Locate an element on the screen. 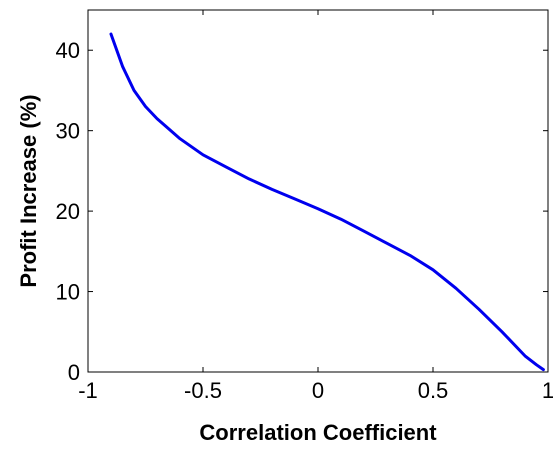 This screenshot has height=452, width=553. x-axis-title: Correlation Coefficient is located at coordinates (318, 432).